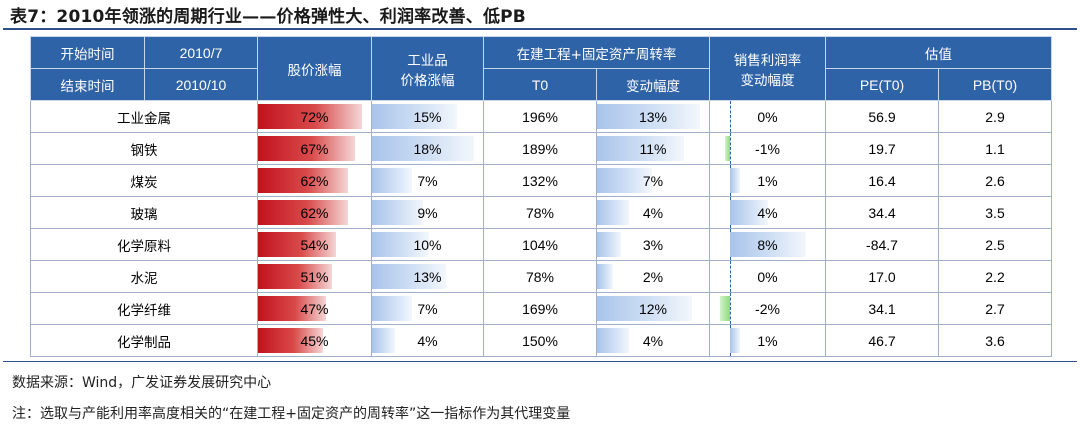 Image resolution: width=1080 pixels, height=427 pixels. Describe the element at coordinates (653, 84) in the screenshot. I see `col-turnover-change: 变动幅度` at that location.